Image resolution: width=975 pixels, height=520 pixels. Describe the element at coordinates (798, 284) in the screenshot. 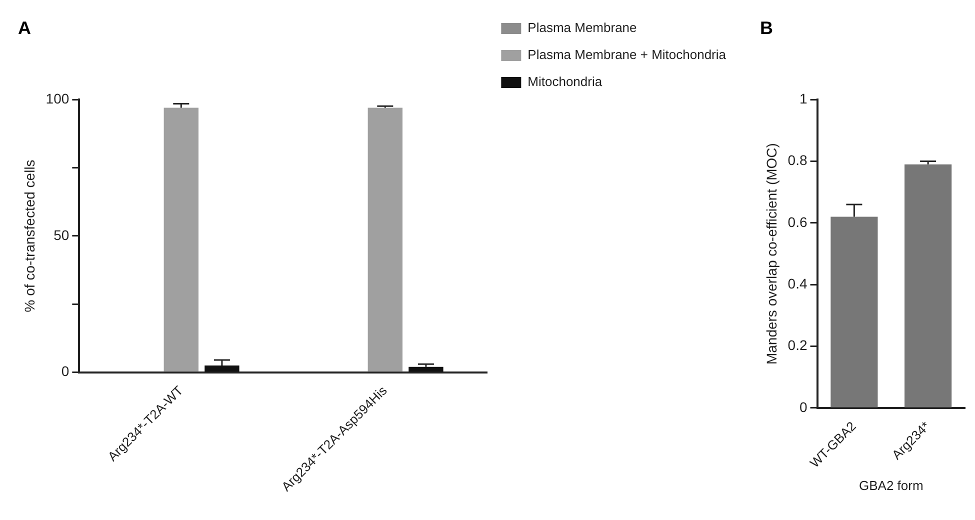

I see `y-tick-label: 0.4` at that location.